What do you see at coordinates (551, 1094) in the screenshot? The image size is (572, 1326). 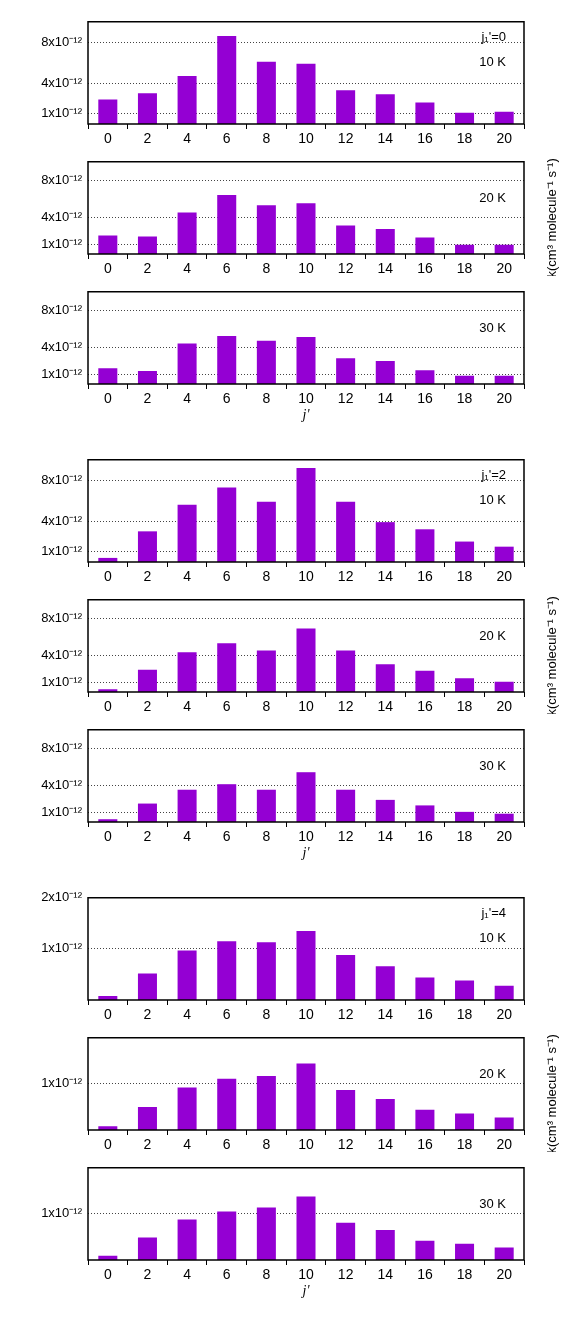 I see `y-axis-title: k(cm³ molecule⁻¹ s⁻¹)` at bounding box center [551, 1094].